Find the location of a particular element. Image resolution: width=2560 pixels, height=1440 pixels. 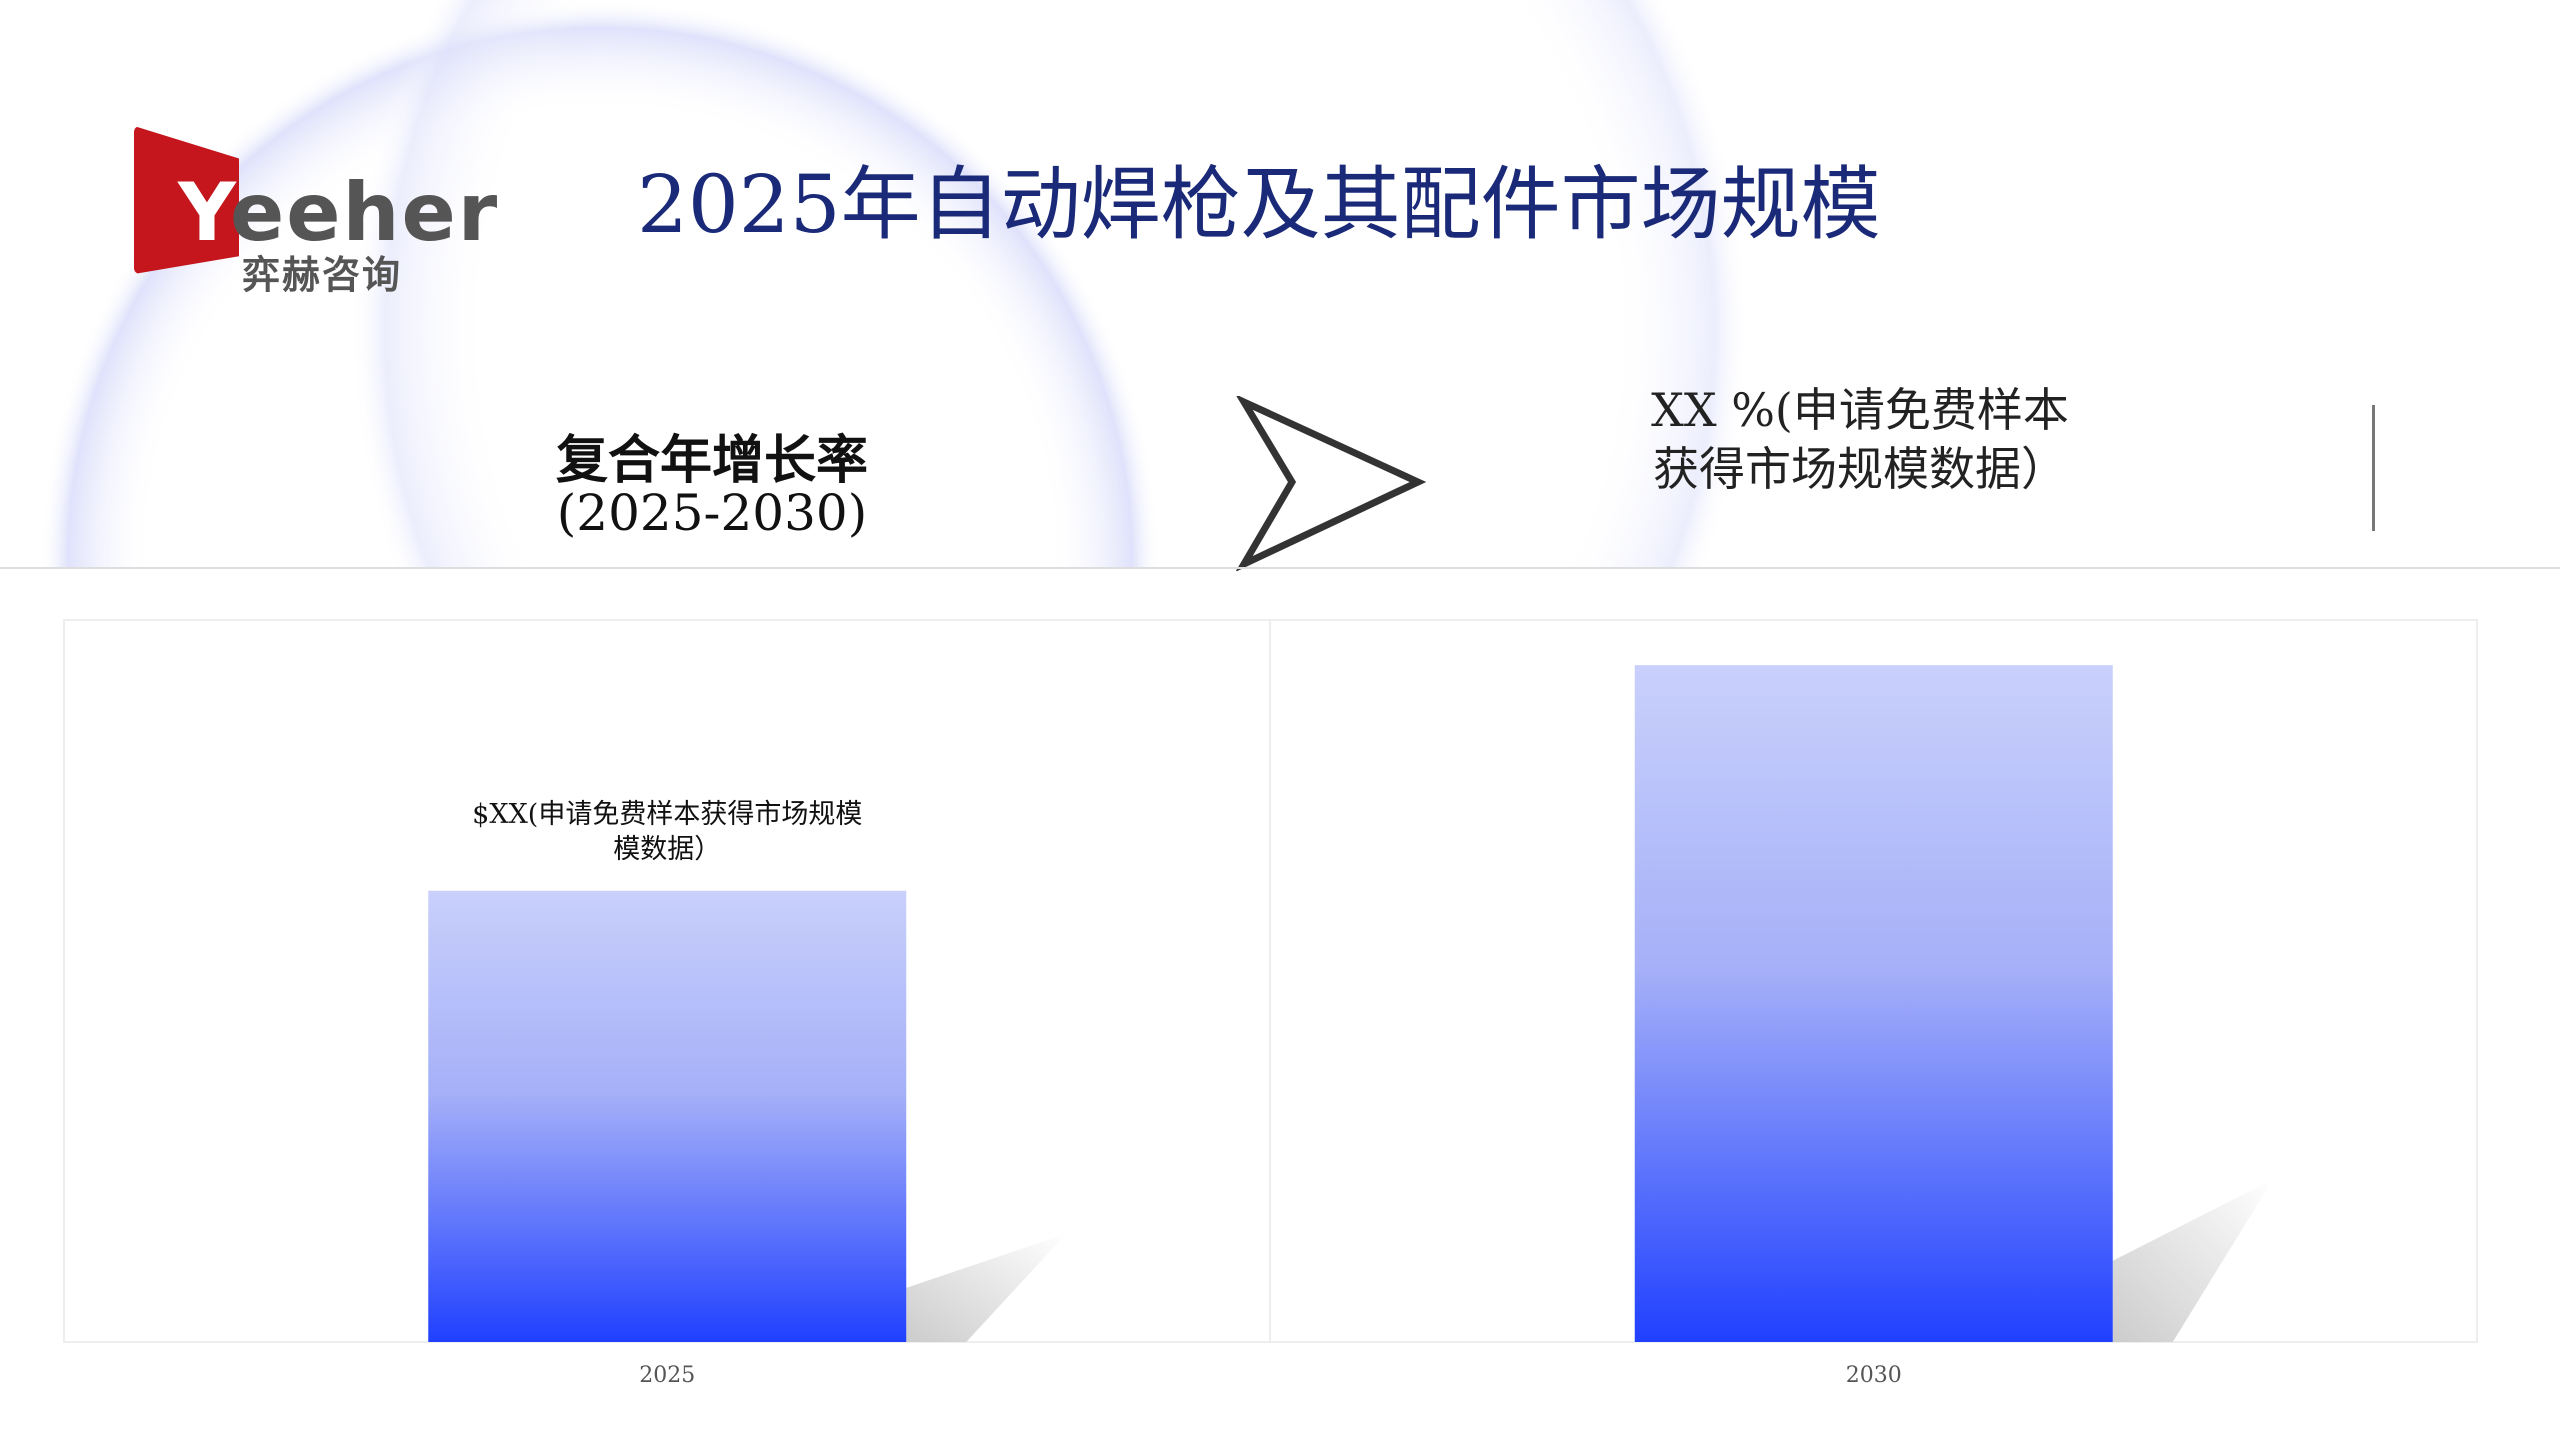

divider-horizontal is located at coordinates (1280, 568).